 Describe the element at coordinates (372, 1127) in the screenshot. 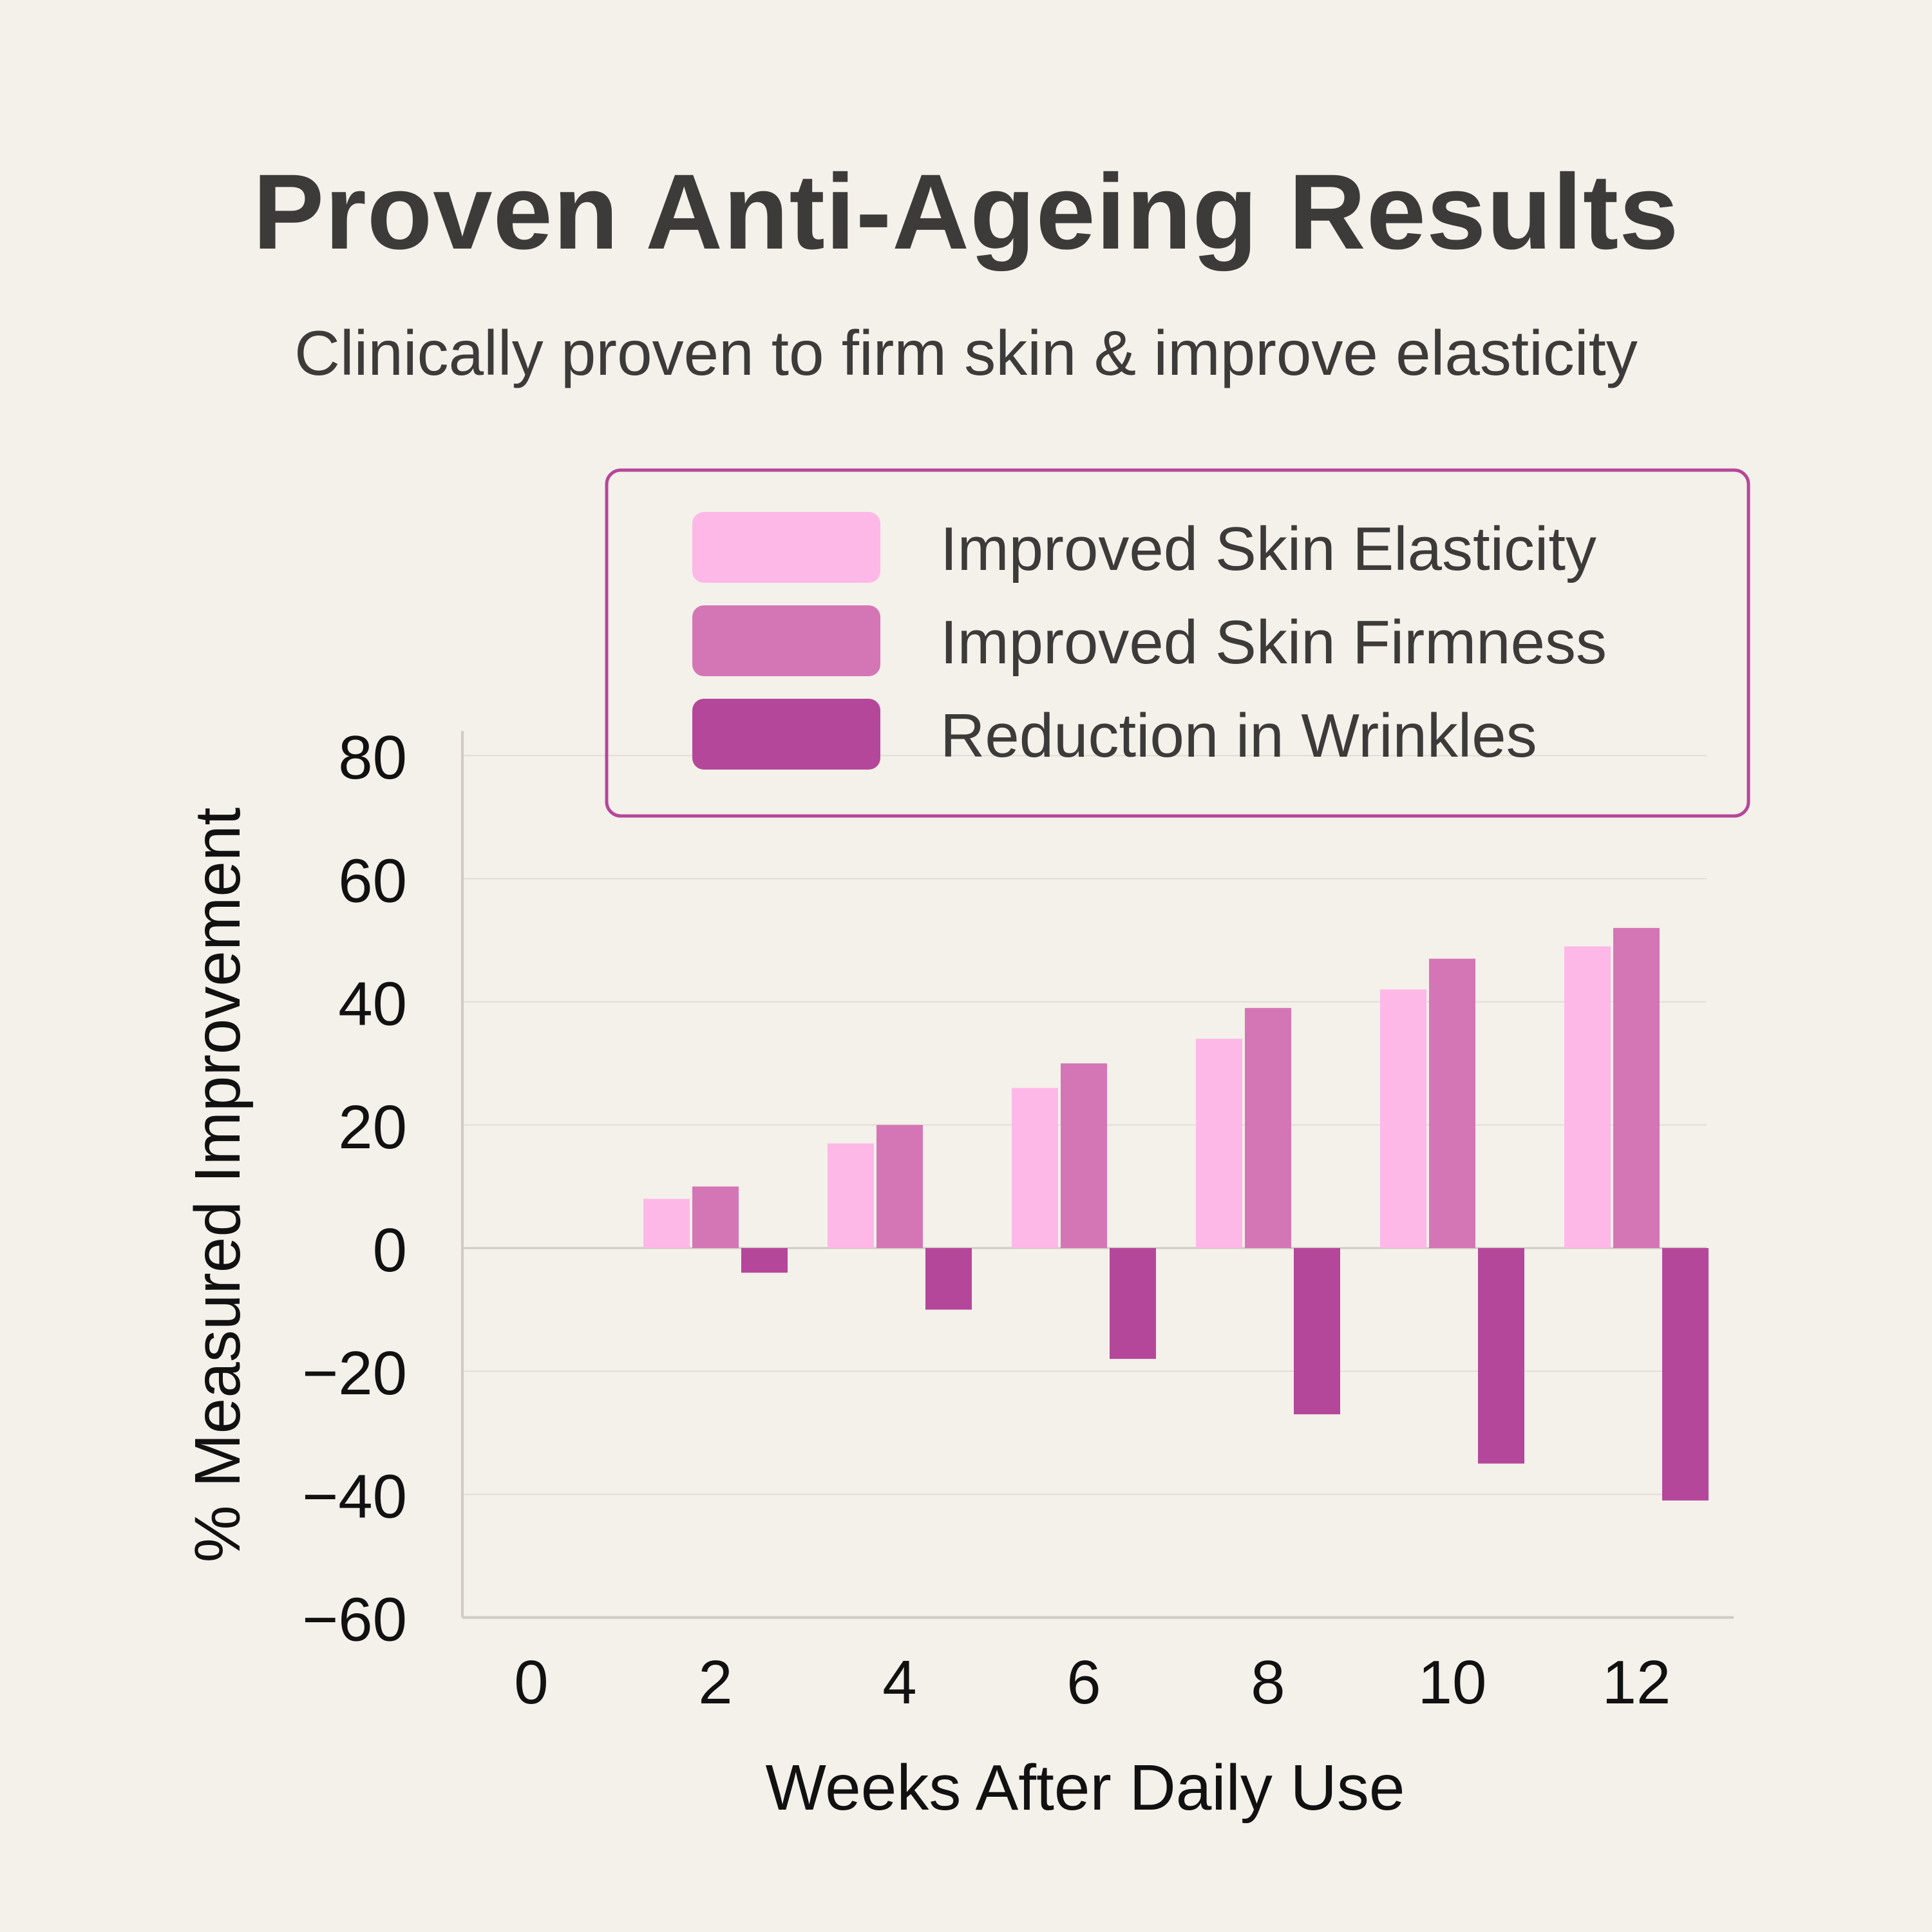

I see `y-tick-label: 20` at that location.